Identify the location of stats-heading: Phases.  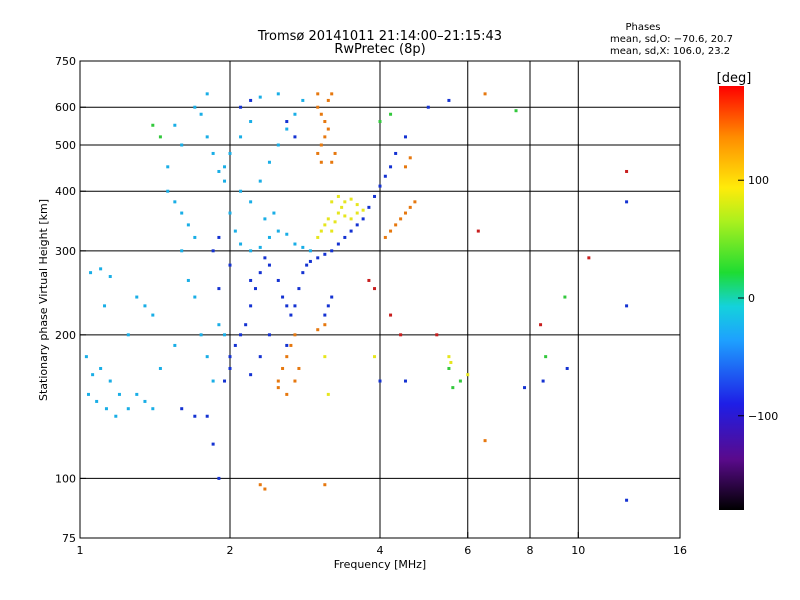
(642, 27).